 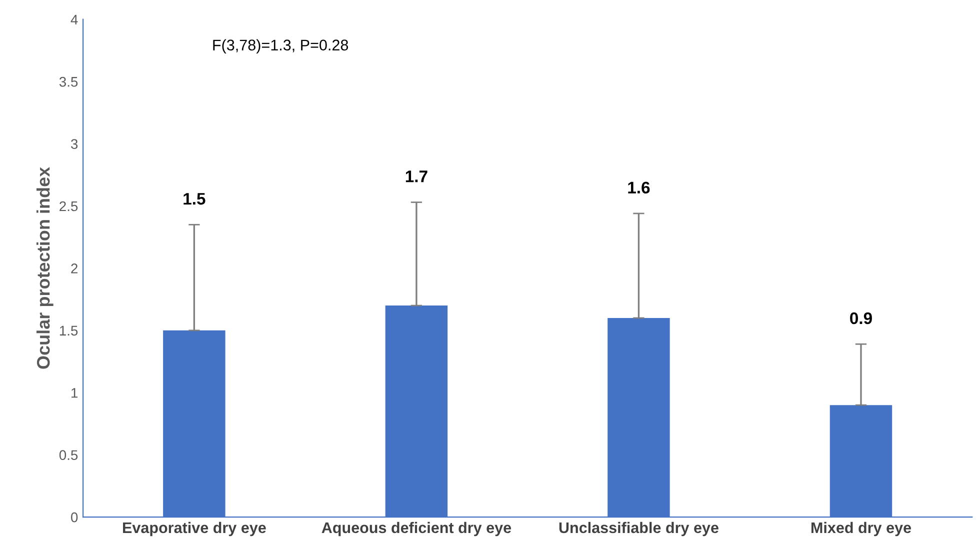 I want to click on annotation: 1.6, so click(x=639, y=188).